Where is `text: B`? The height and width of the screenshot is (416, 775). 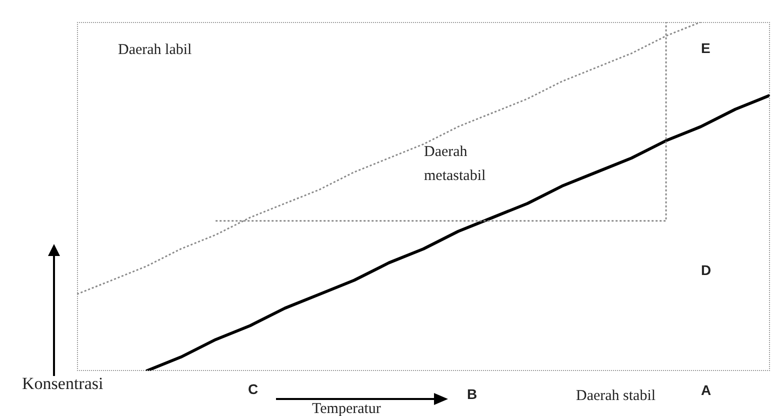
text: B is located at coordinates (472, 394).